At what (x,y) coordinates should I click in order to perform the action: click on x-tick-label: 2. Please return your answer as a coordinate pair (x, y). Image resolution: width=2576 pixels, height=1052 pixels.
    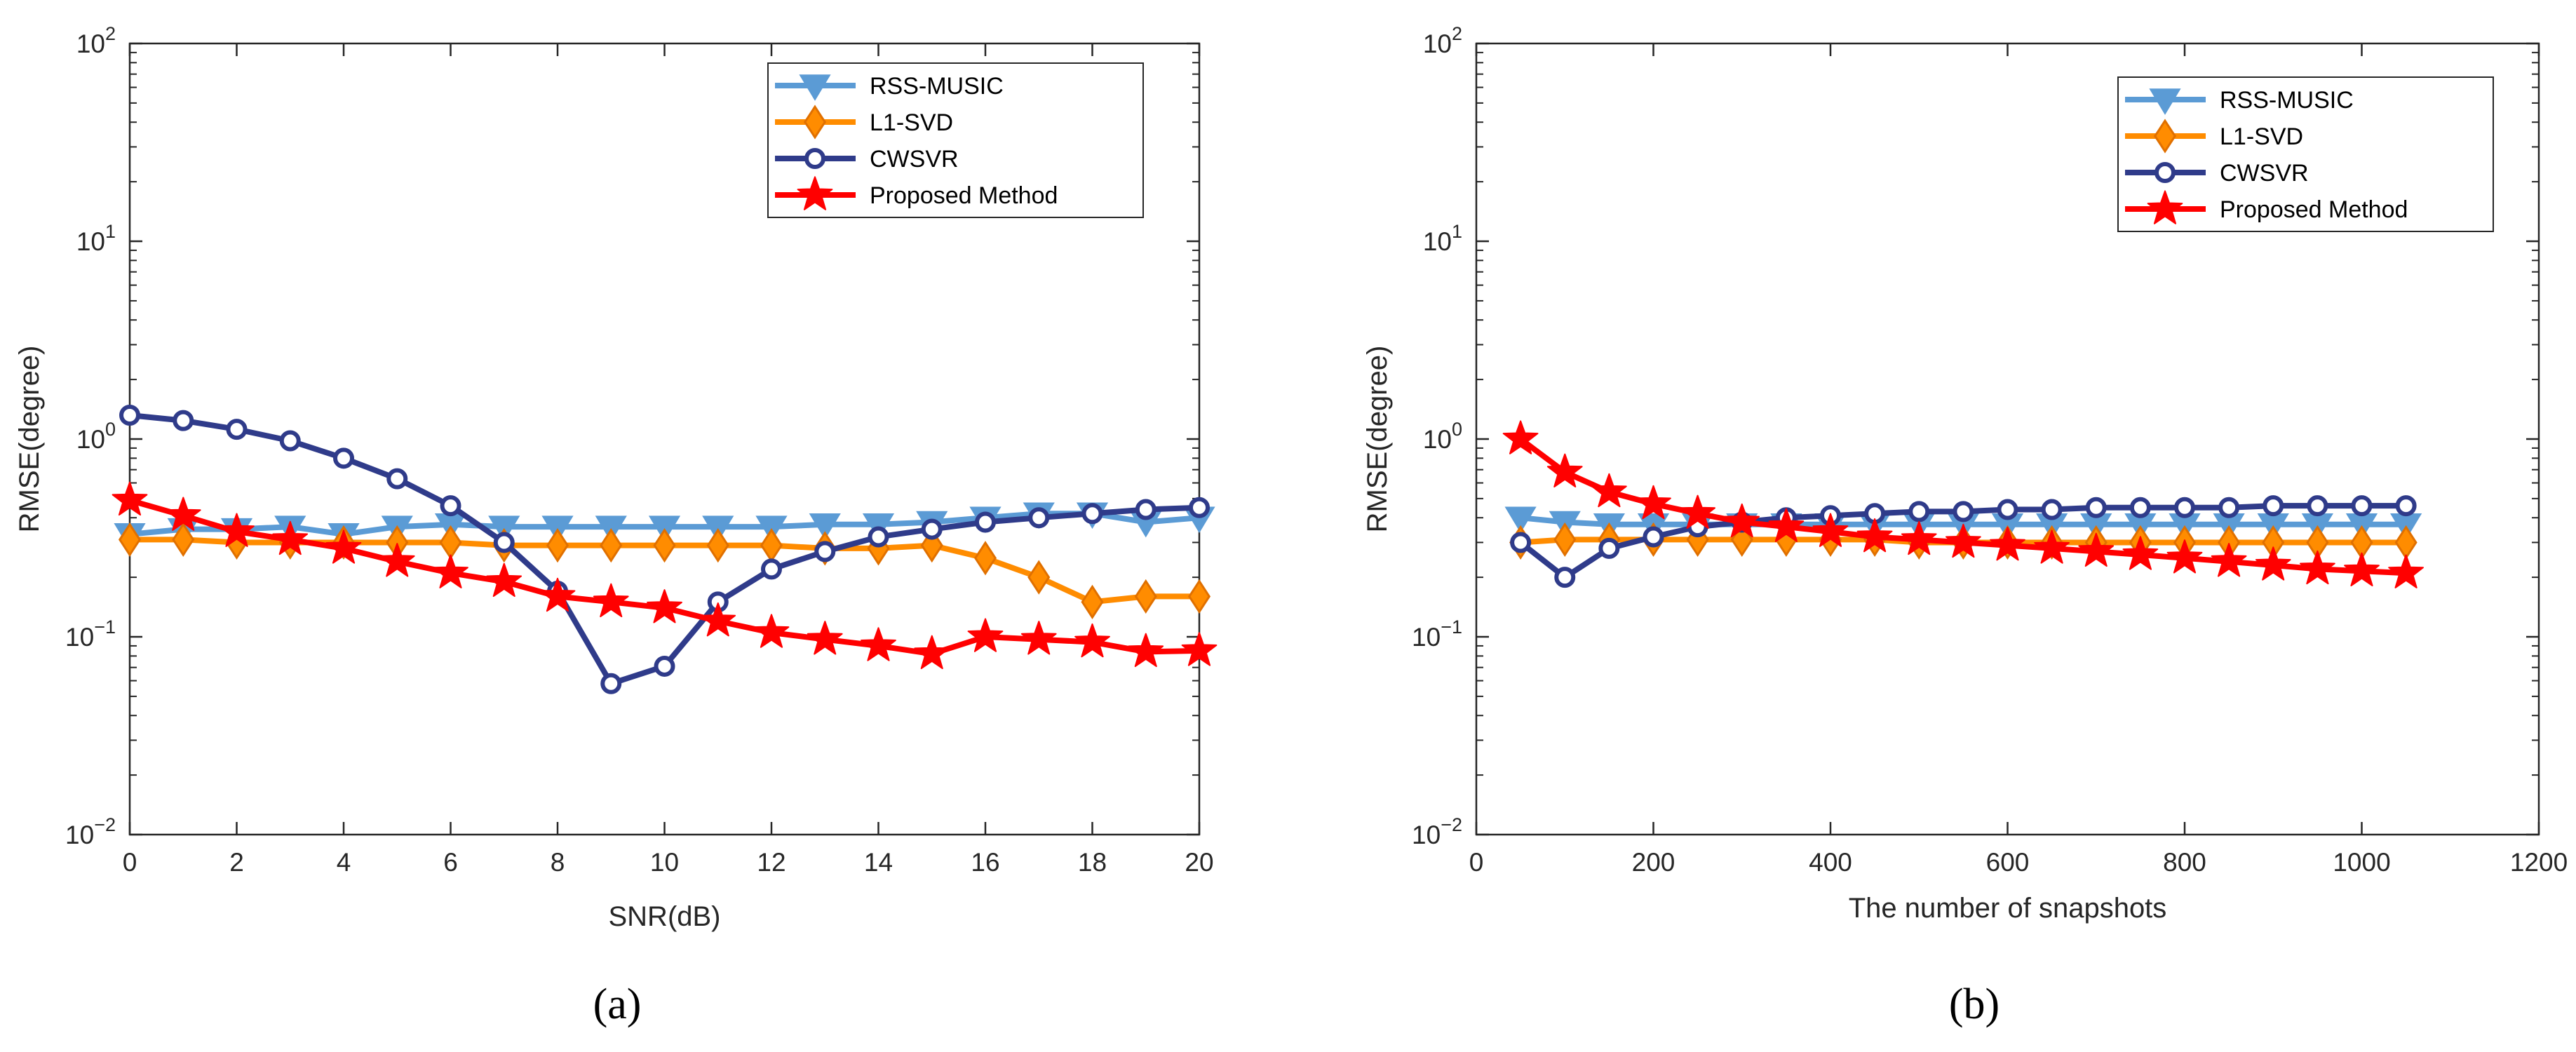
    Looking at the image, I should click on (236, 862).